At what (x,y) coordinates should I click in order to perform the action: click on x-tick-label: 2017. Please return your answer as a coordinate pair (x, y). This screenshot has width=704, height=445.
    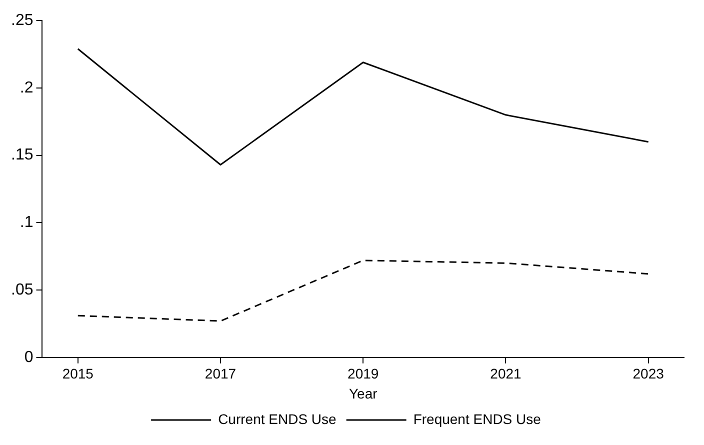
    Looking at the image, I should click on (220, 374).